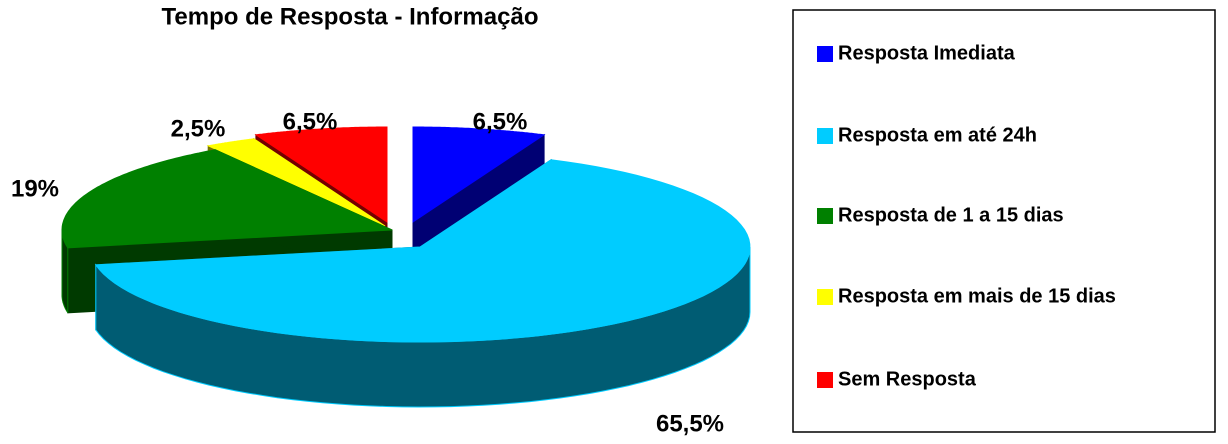 Image resolution: width=1228 pixels, height=444 pixels. What do you see at coordinates (977, 296) in the screenshot?
I see `legend-label: Resposta em mais de 15 dias` at bounding box center [977, 296].